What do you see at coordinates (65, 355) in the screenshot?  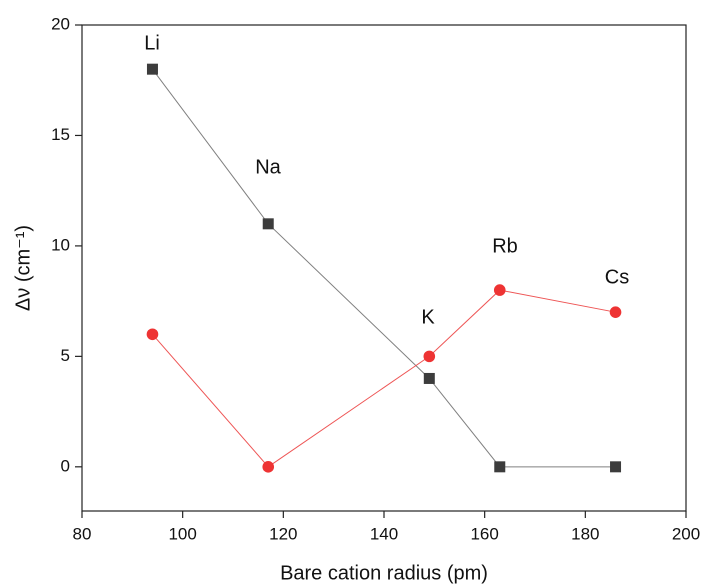 I see `y-tick-label: 5` at bounding box center [65, 355].